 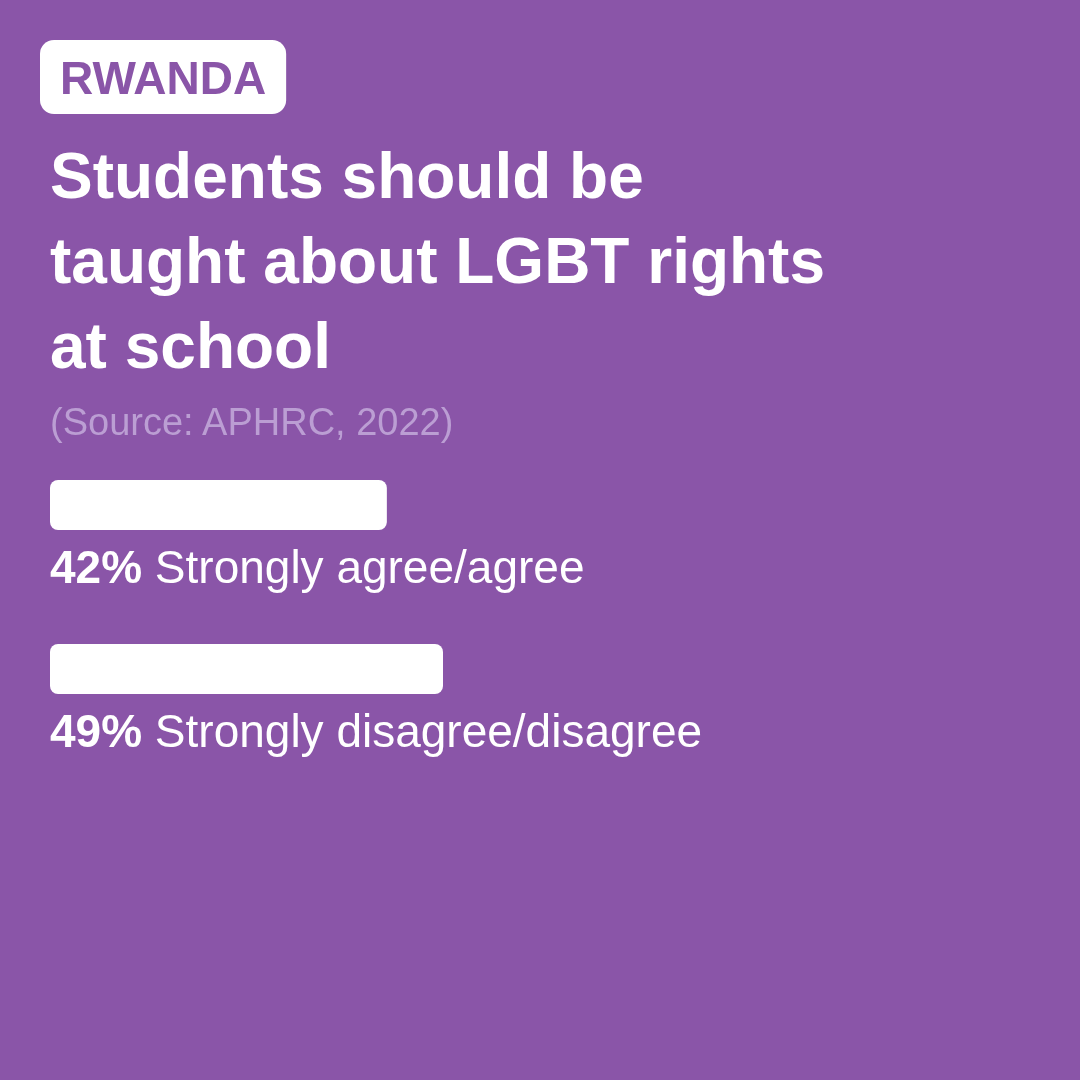 I want to click on y-tick-label: Strongly disagree/disagree, so click(x=428, y=731).